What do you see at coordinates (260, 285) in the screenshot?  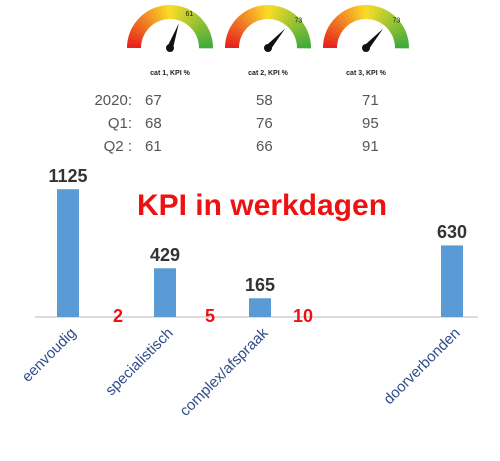 I see `data-label: 165` at bounding box center [260, 285].